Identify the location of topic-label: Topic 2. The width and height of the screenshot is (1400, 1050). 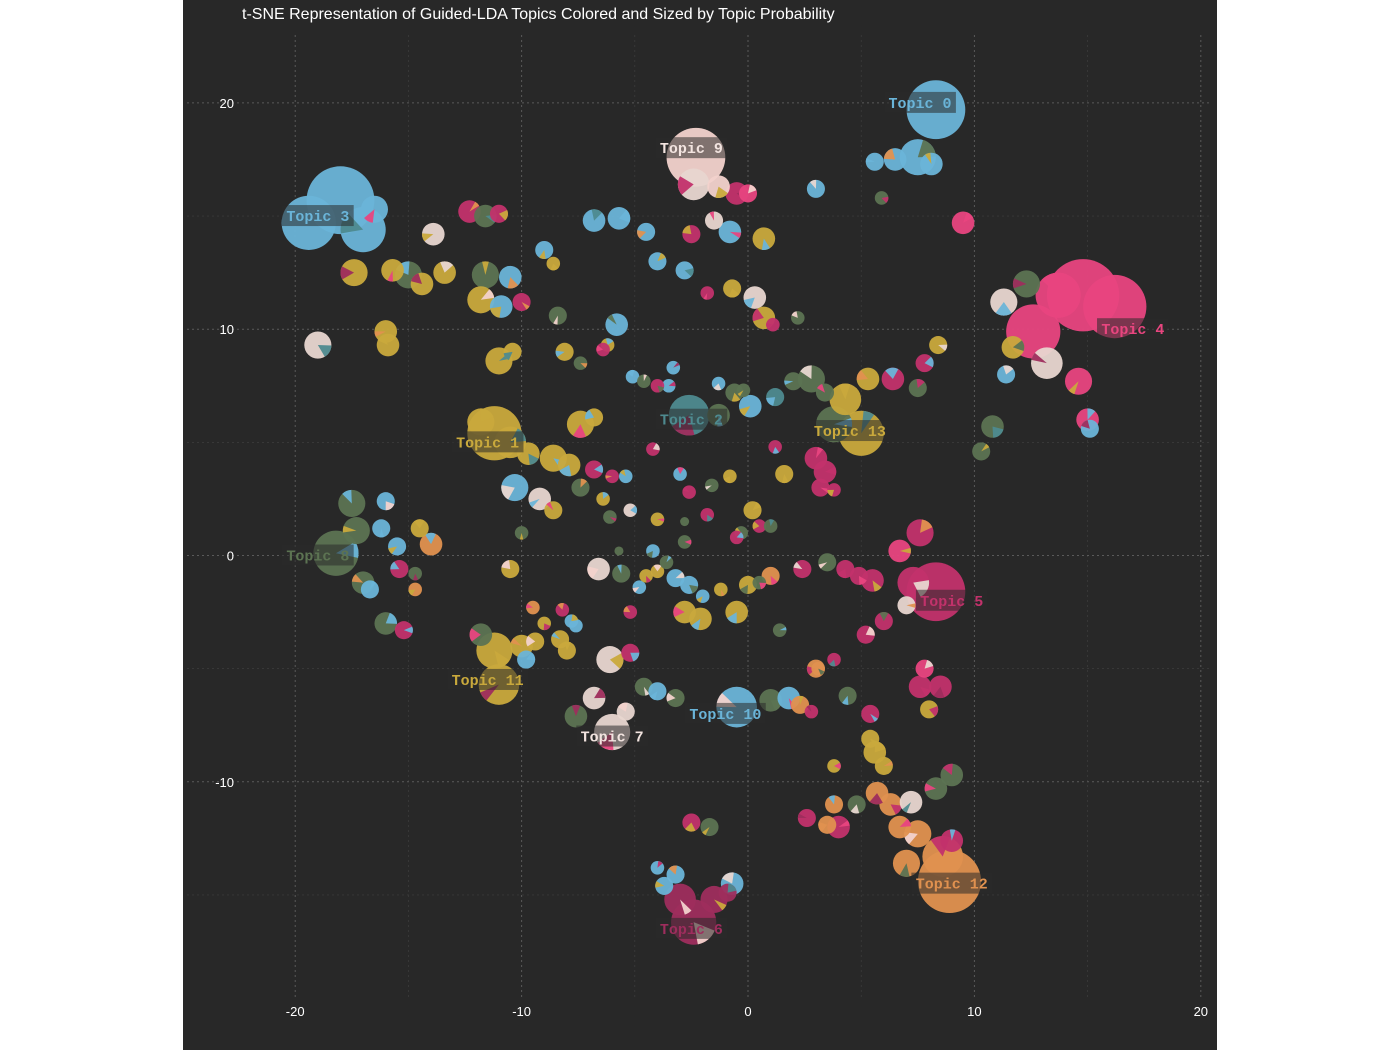
(691, 421).